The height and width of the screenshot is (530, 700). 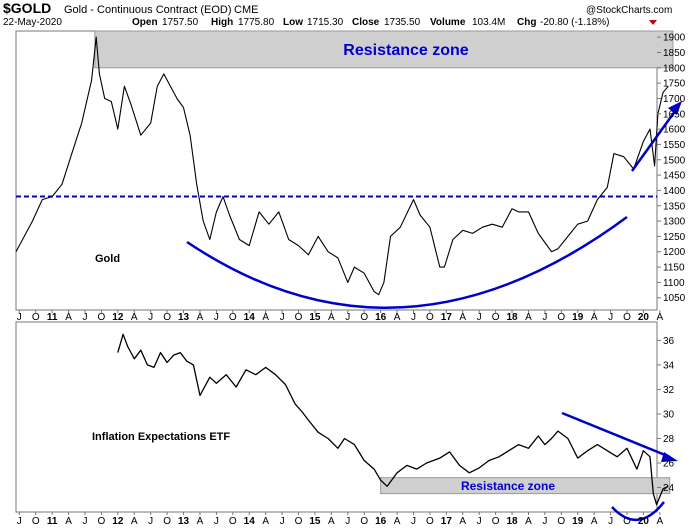 What do you see at coordinates (405, 50) in the screenshot?
I see `gold-zone-label: Resistance zone` at bounding box center [405, 50].